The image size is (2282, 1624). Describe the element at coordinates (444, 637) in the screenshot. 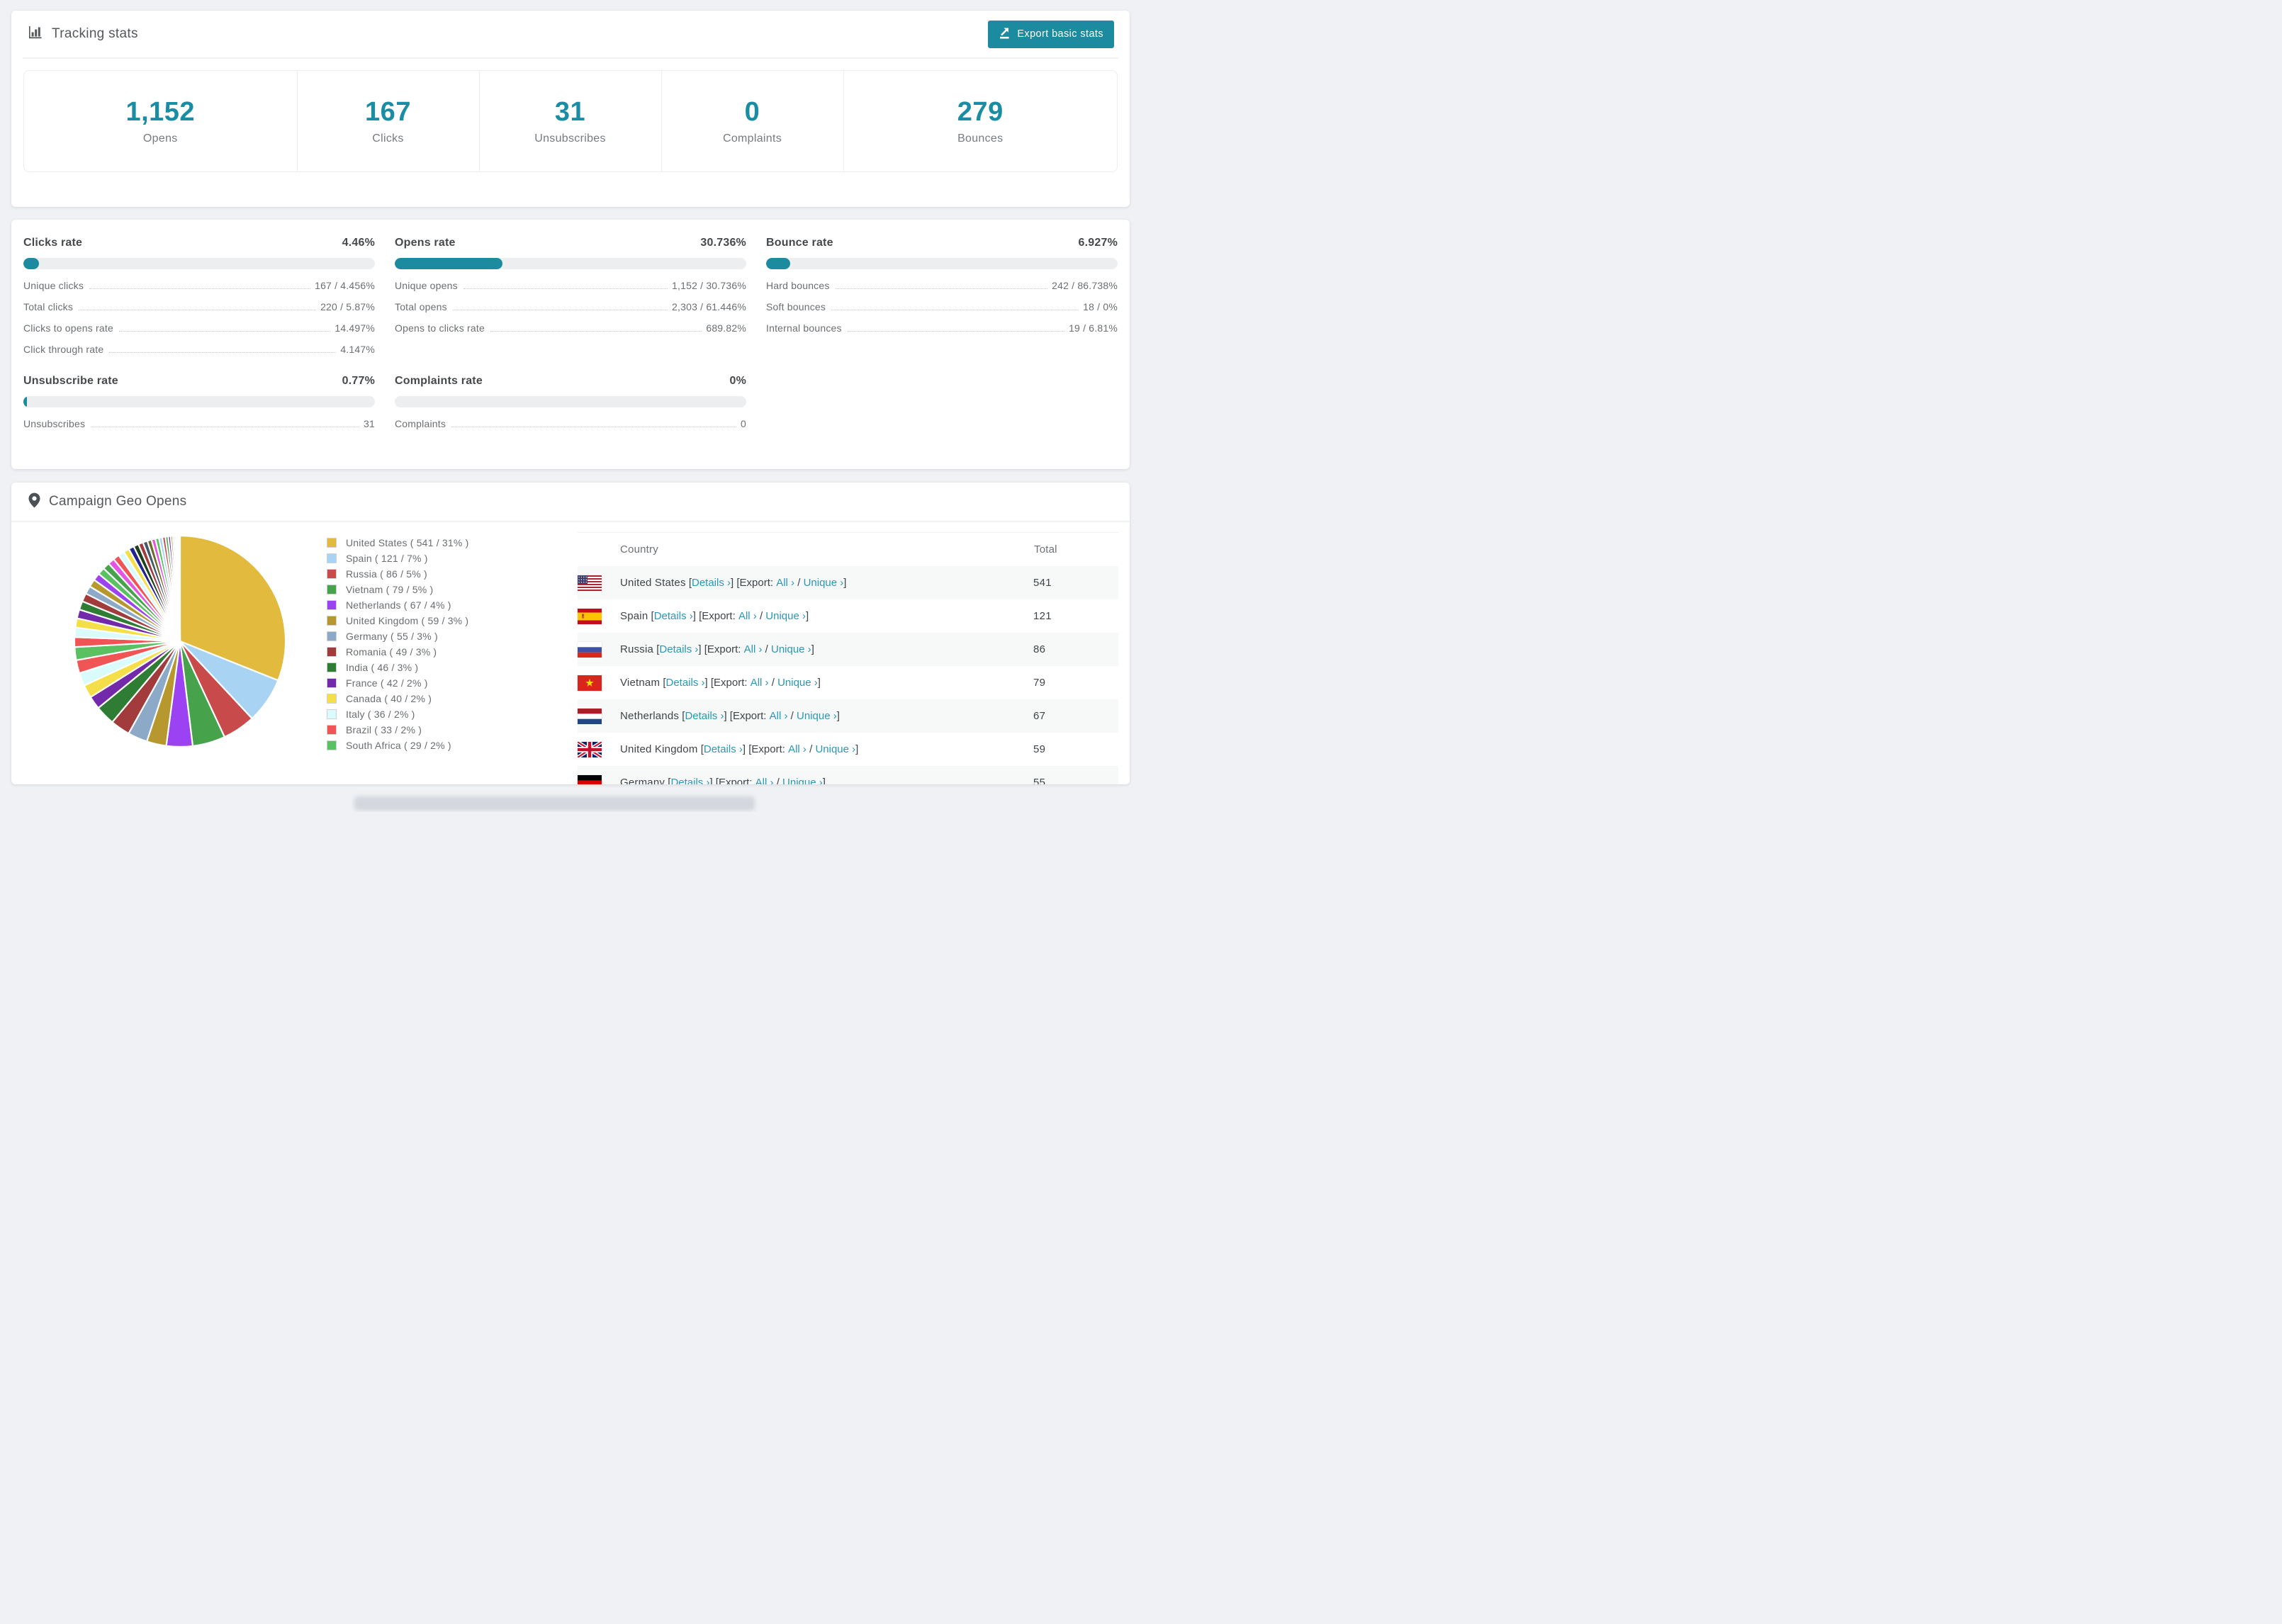

I see `legend-item-germany: Germany ( 55 / 3% )` at that location.